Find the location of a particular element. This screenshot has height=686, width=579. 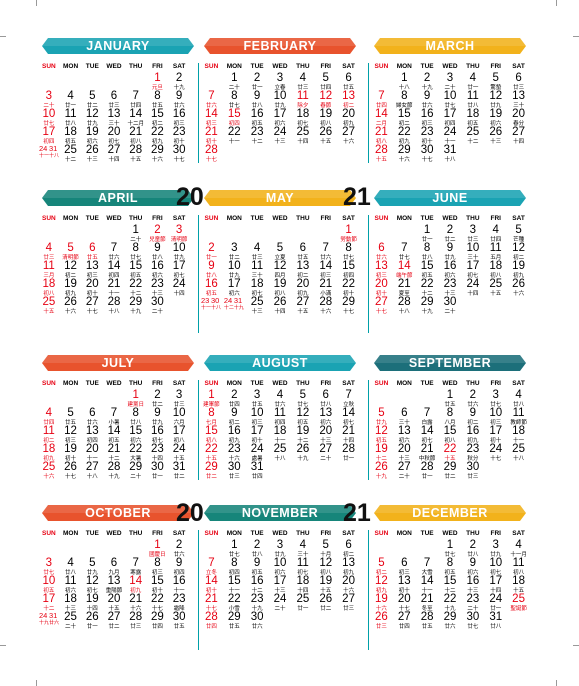

day-cell: 14 端午節 is located at coordinates (404, 269).